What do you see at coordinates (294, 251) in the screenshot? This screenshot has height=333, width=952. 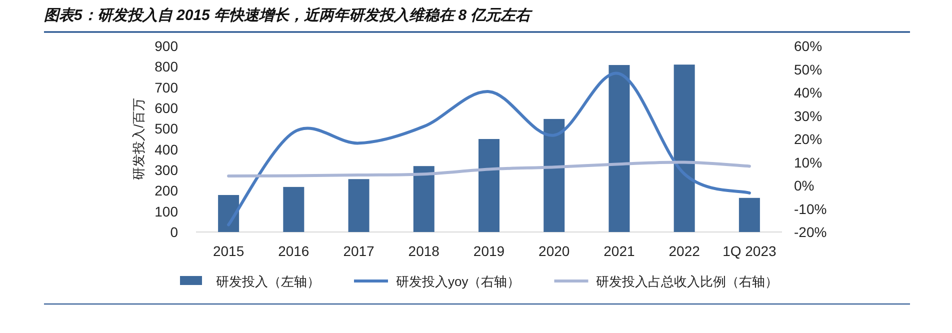 I see `x-tick-label: 2016` at bounding box center [294, 251].